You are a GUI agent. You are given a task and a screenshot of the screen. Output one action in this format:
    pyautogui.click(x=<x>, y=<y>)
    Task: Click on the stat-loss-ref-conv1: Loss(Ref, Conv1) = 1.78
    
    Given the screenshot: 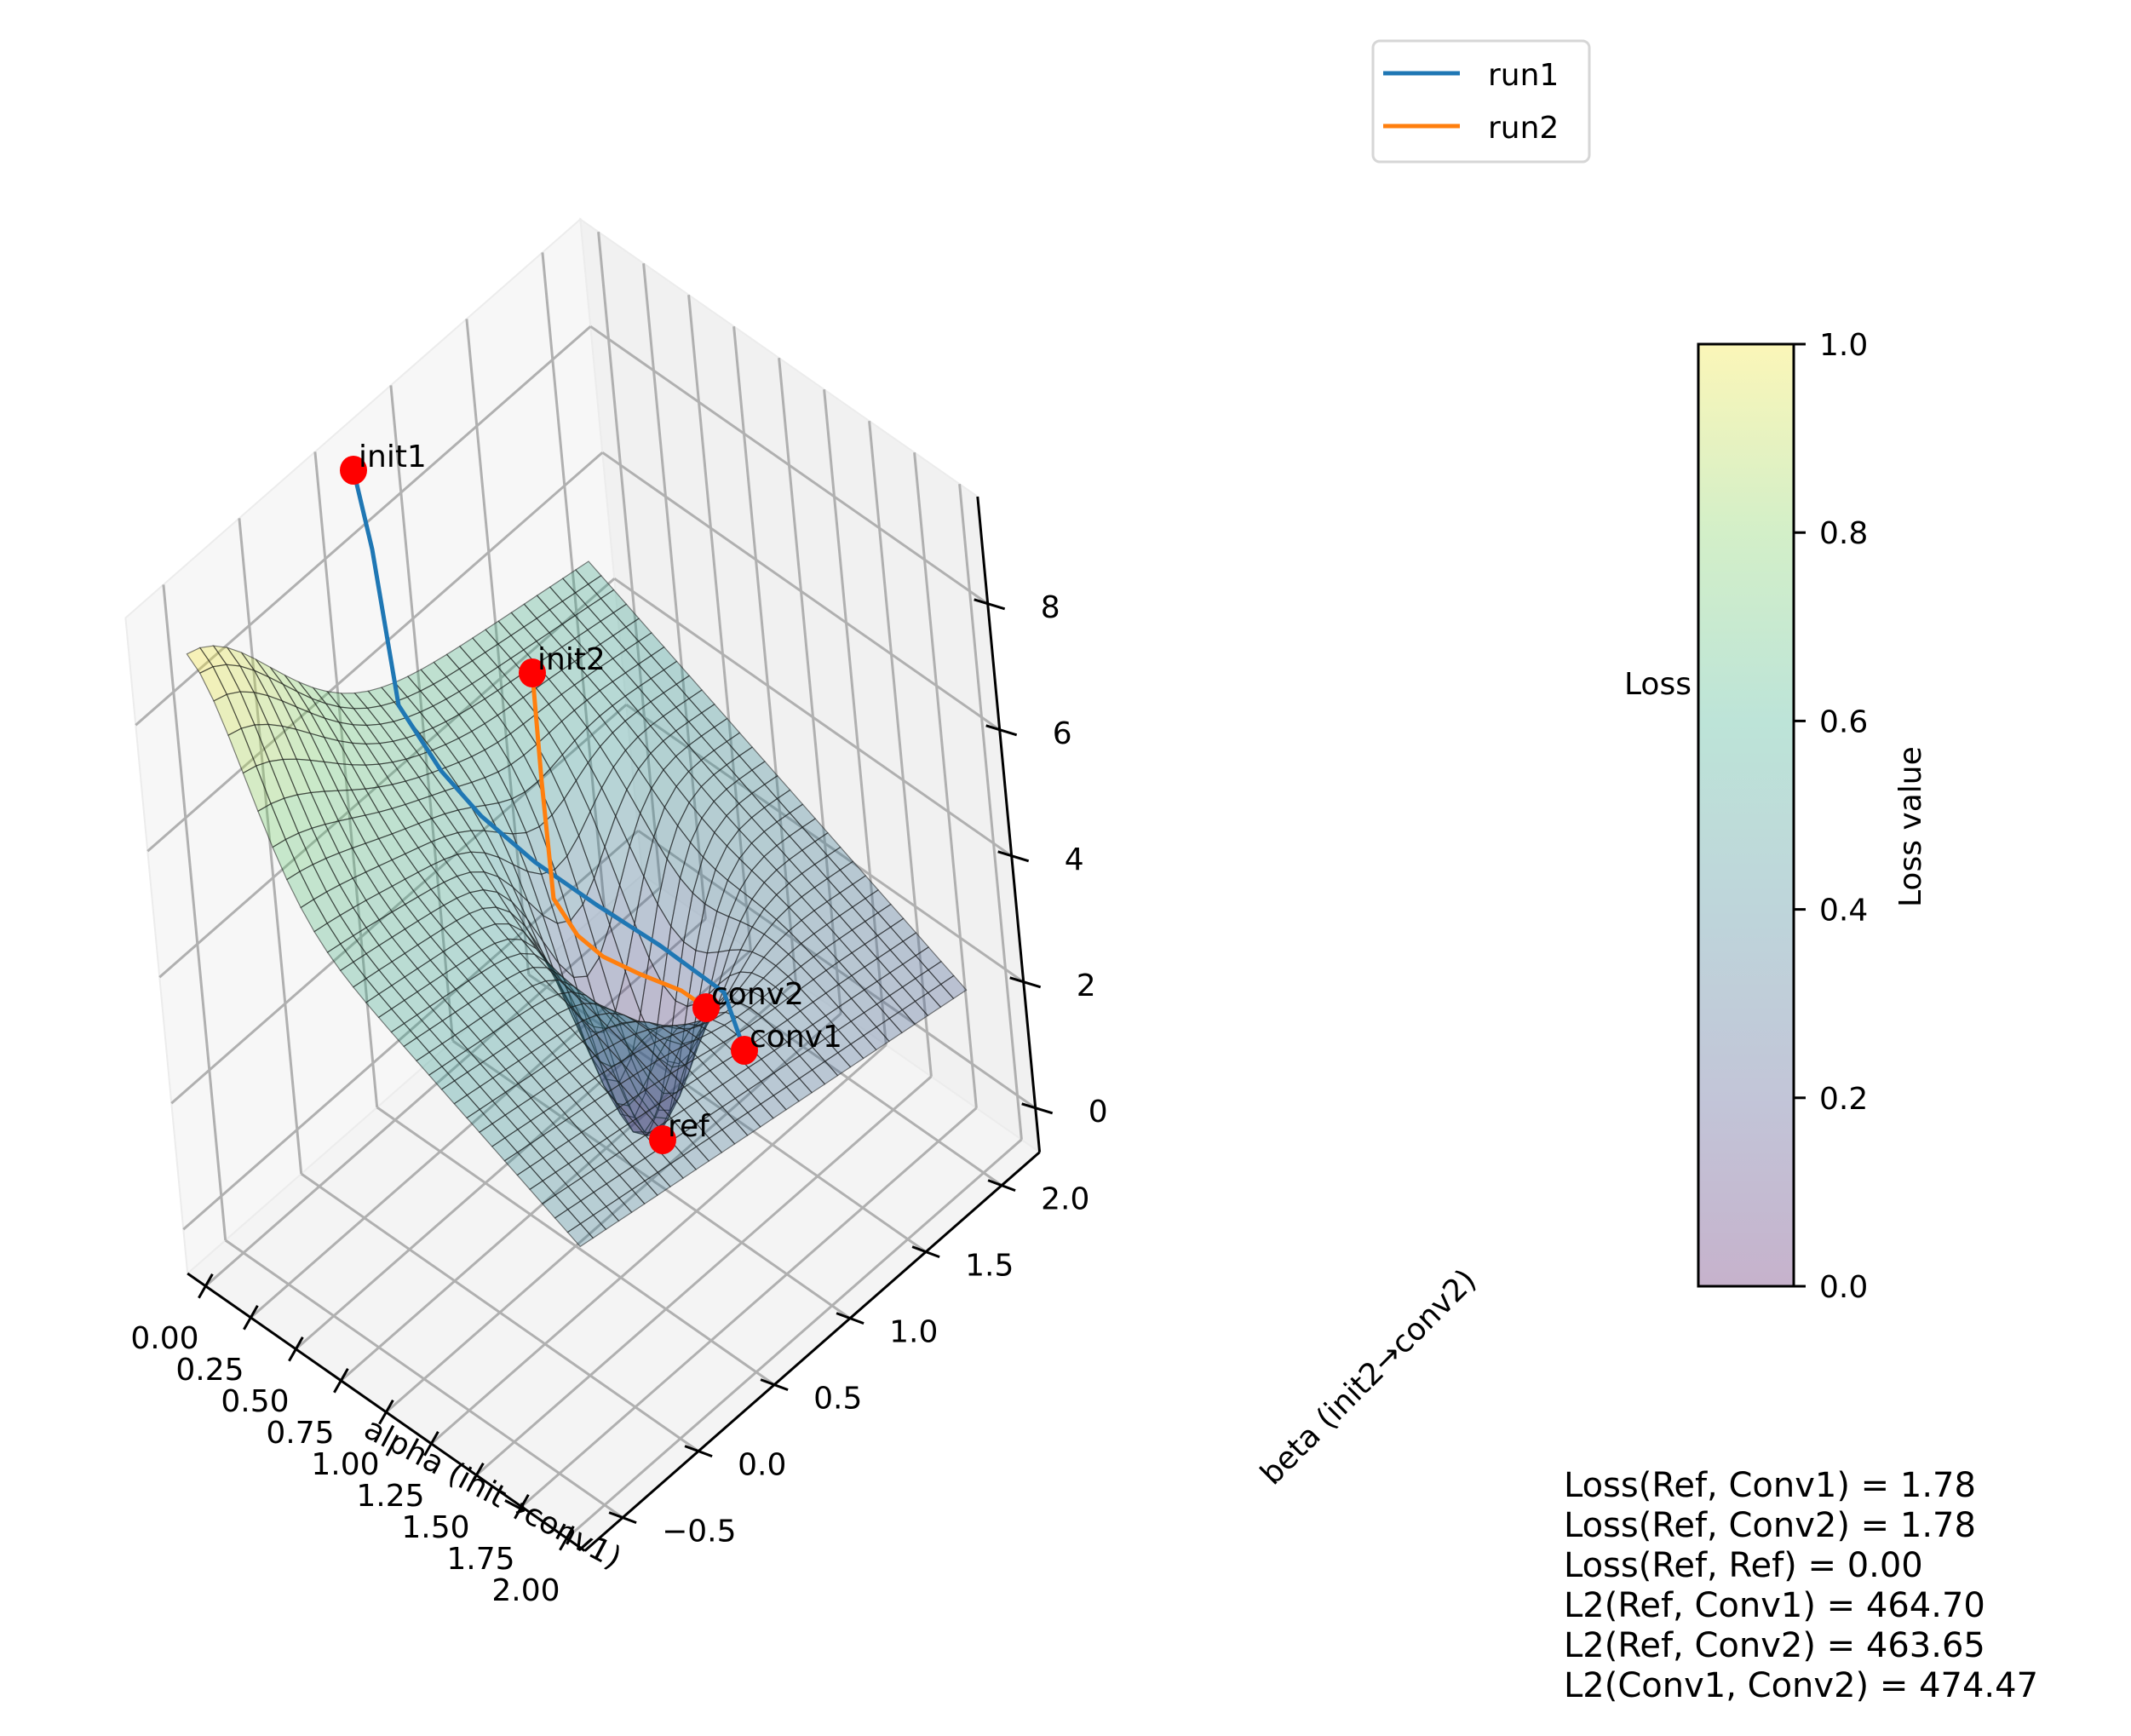 What is the action you would take?
    pyautogui.click(x=1770, y=1485)
    